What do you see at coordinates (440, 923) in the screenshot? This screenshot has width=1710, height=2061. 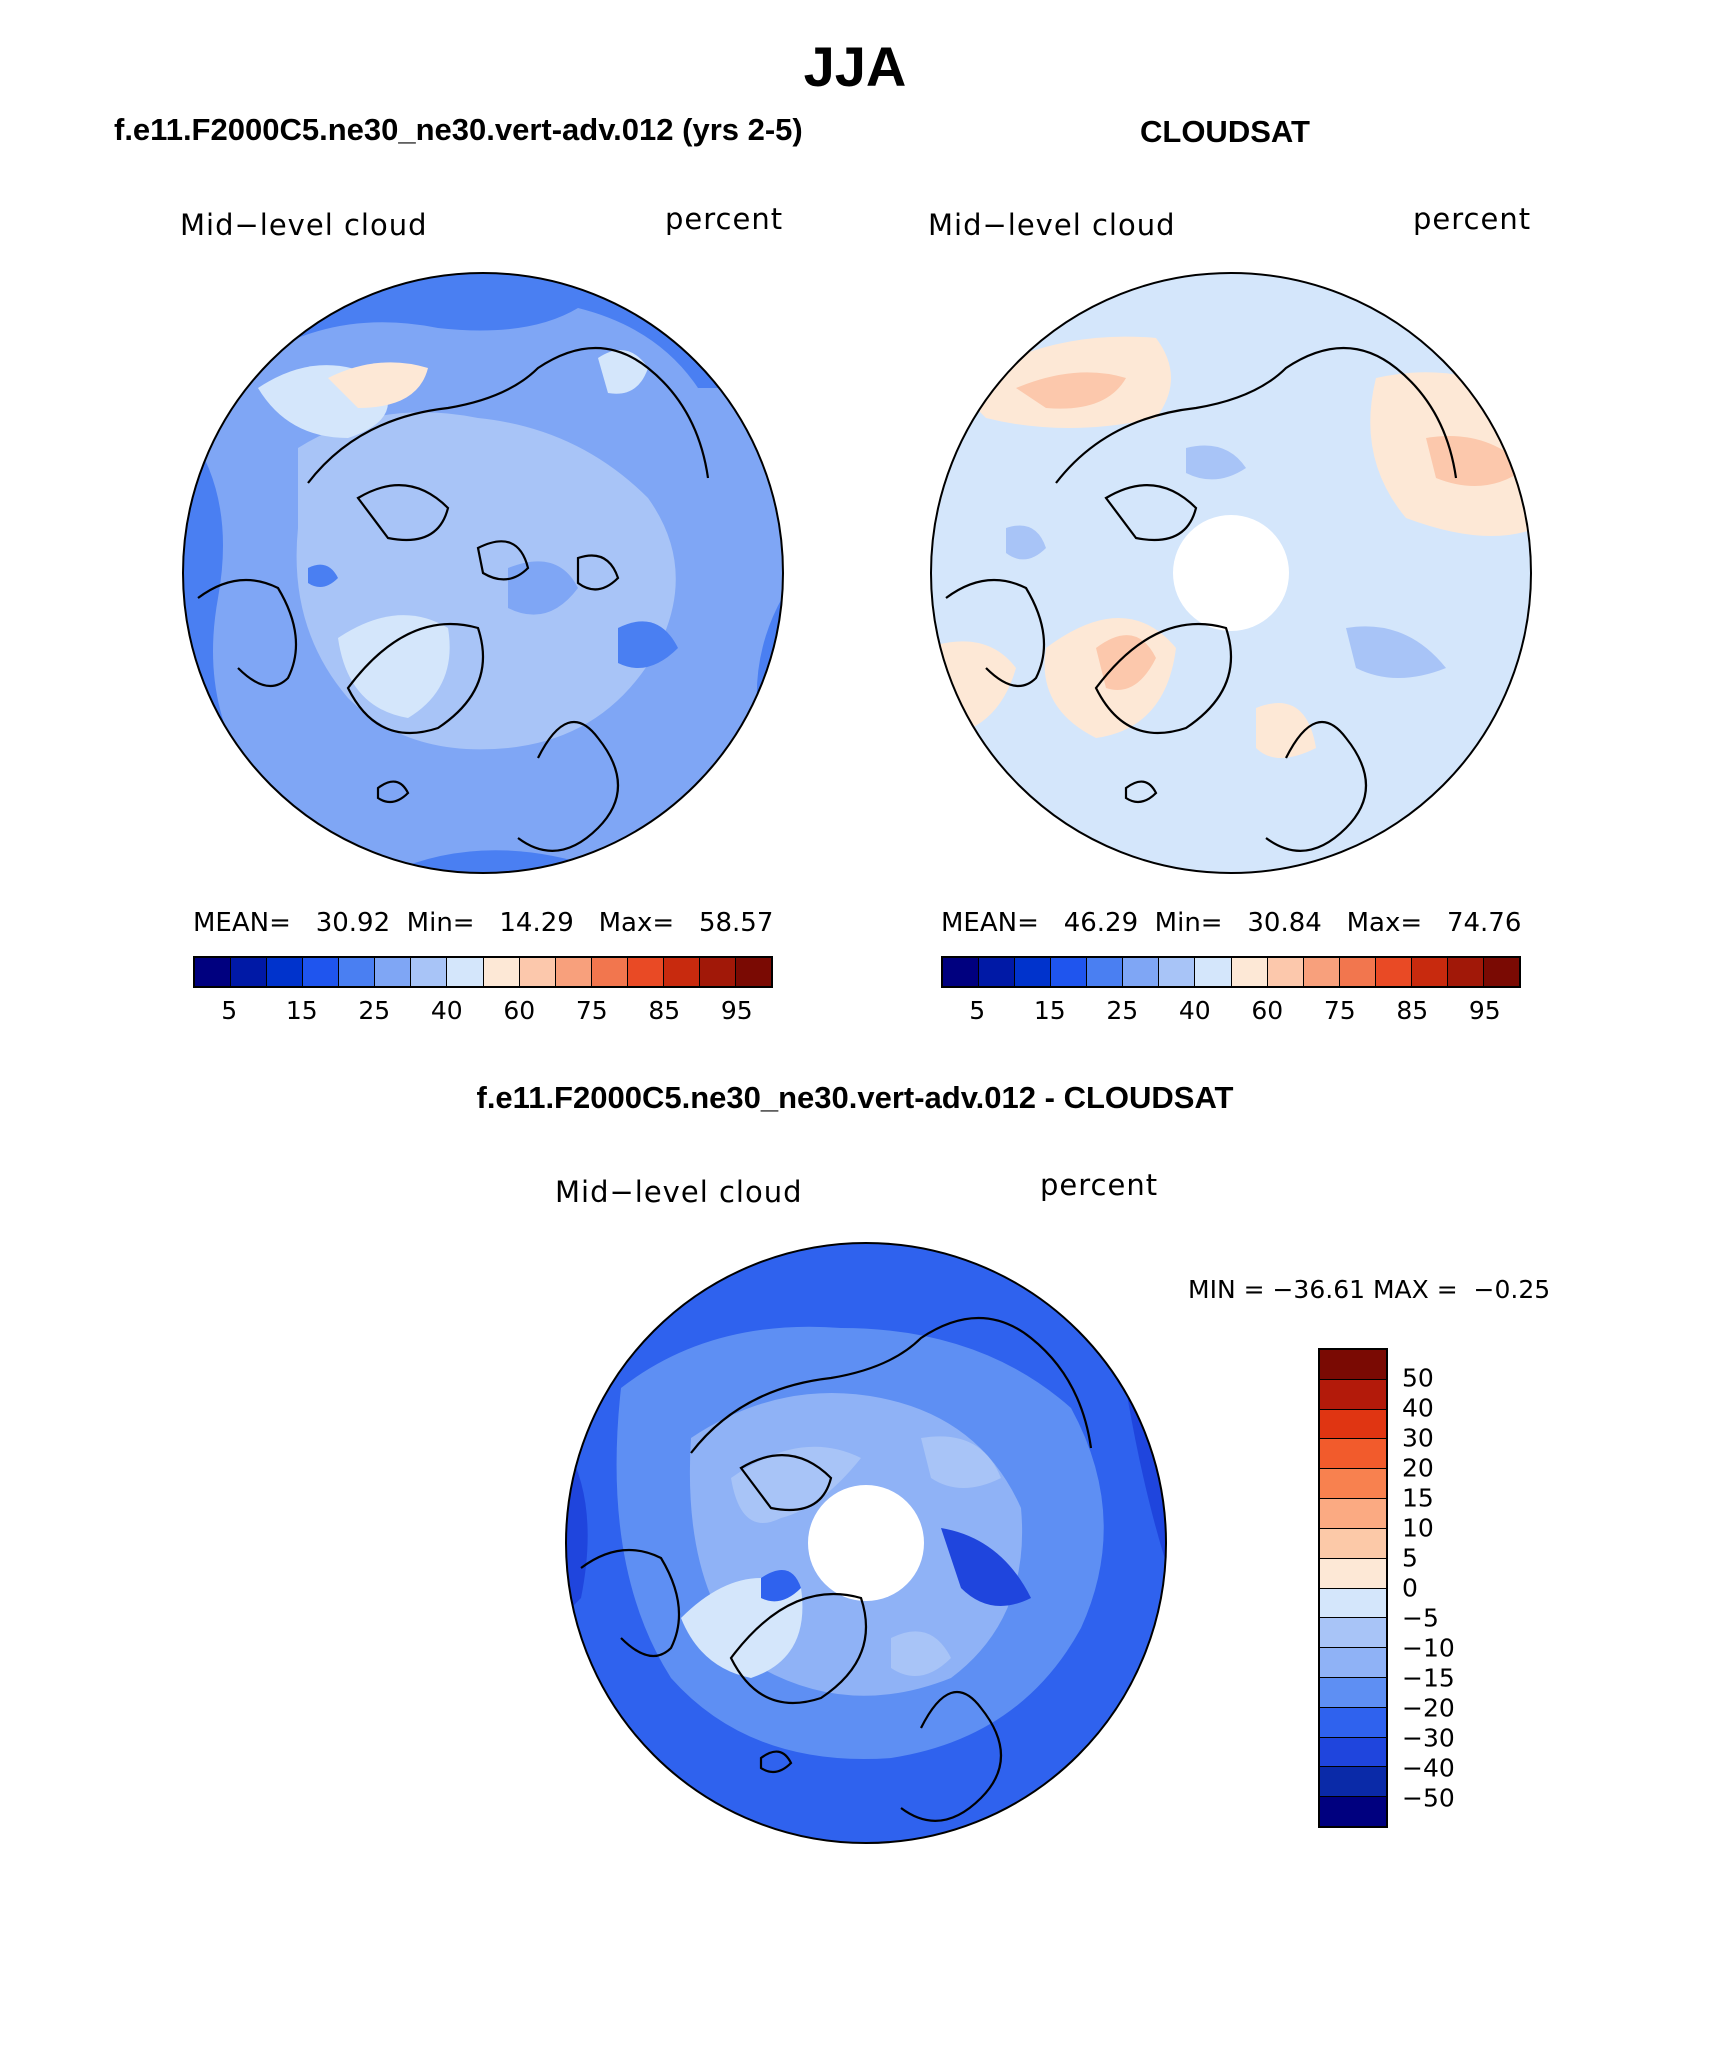 I see `model-min-label: Min=` at bounding box center [440, 923].